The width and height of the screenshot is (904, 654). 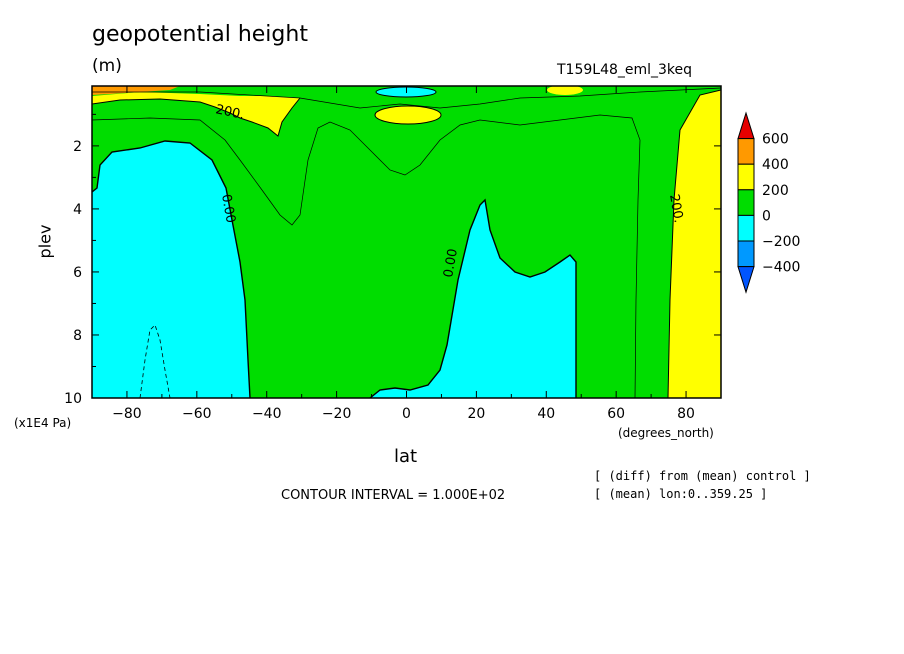 What do you see at coordinates (77, 147) in the screenshot?
I see `y-tick-label: 2` at bounding box center [77, 147].